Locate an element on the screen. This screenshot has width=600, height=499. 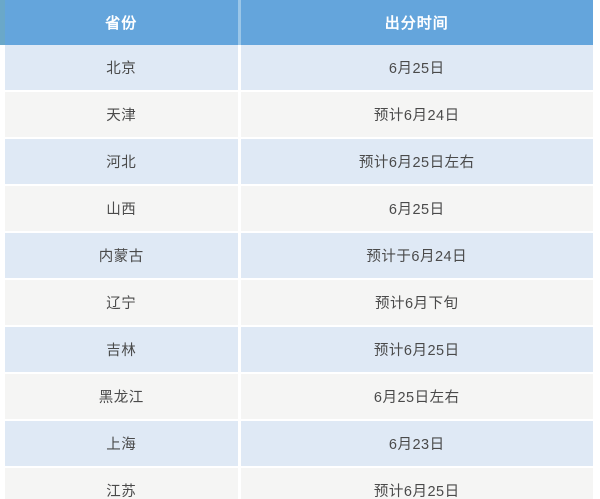
cell-province: 山西 is located at coordinates (123, 209).